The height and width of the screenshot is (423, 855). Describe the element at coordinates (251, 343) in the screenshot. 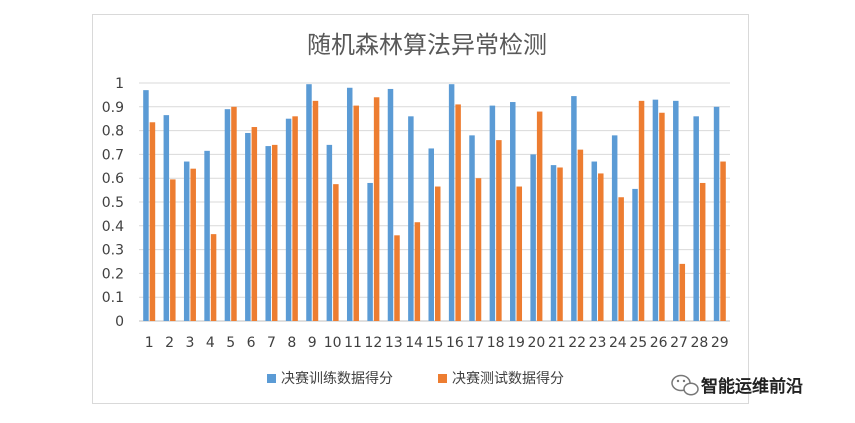

I see `x-tick-label: 6` at that location.